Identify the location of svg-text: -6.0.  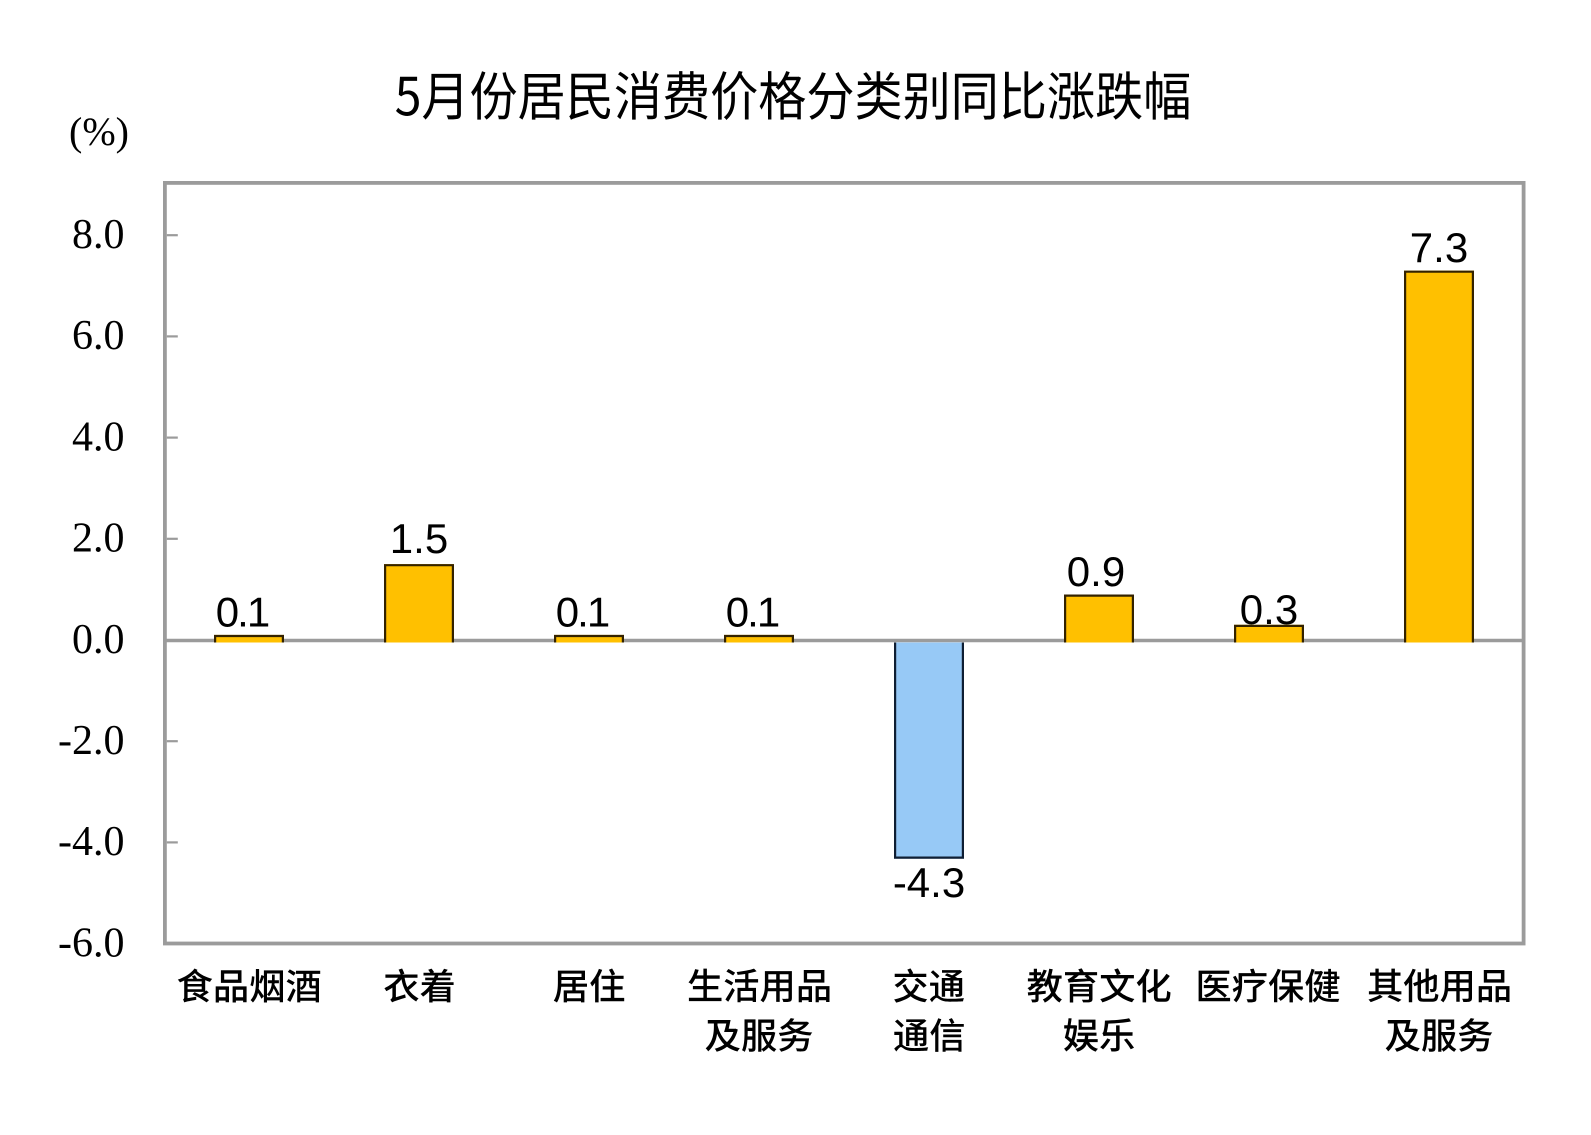
(91, 943).